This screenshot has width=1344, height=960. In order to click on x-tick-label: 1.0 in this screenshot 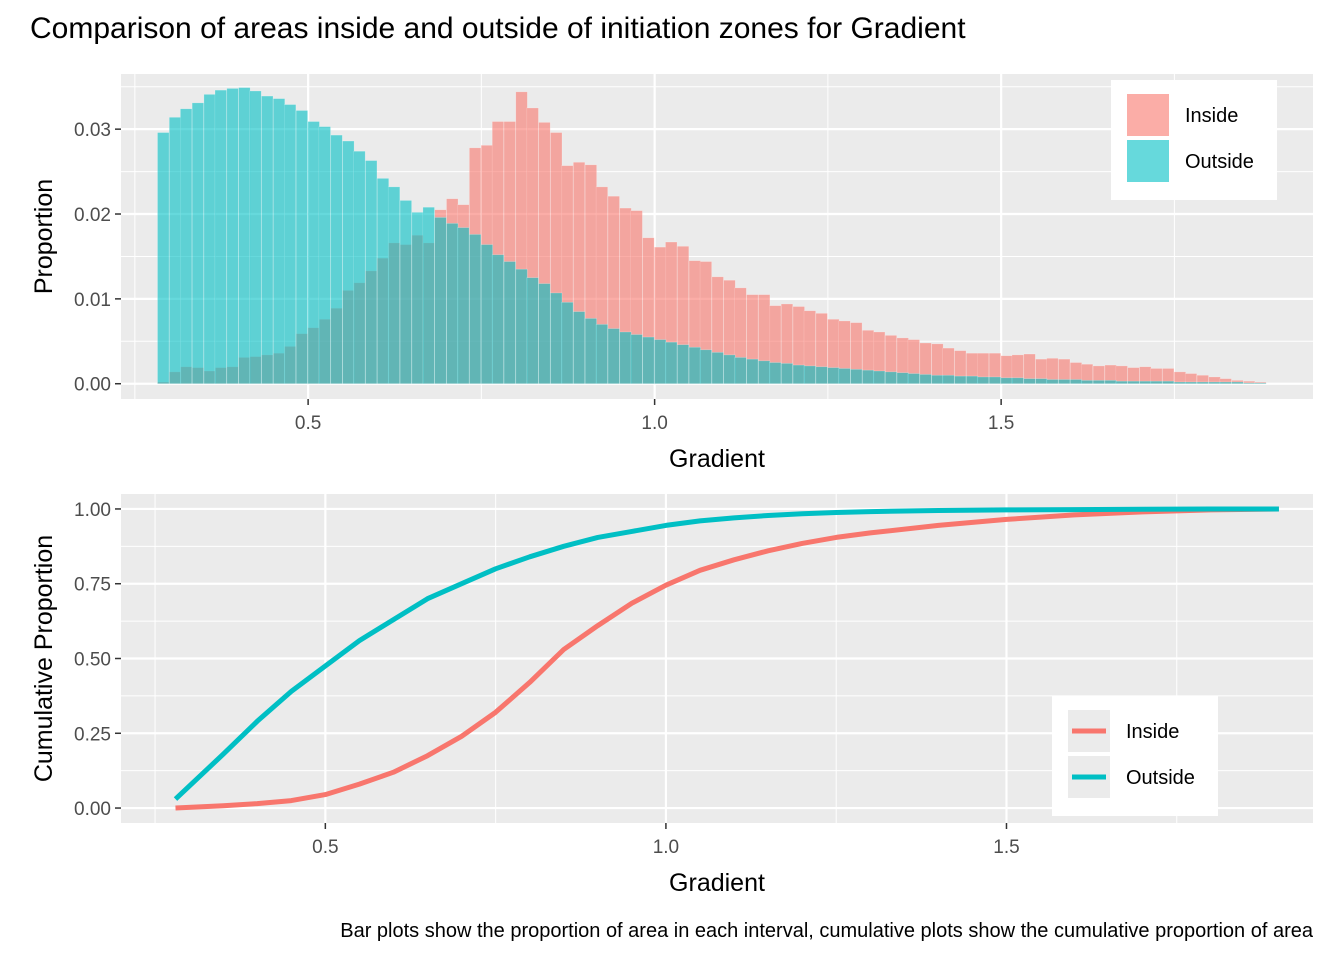, I will do `click(654, 423)`.